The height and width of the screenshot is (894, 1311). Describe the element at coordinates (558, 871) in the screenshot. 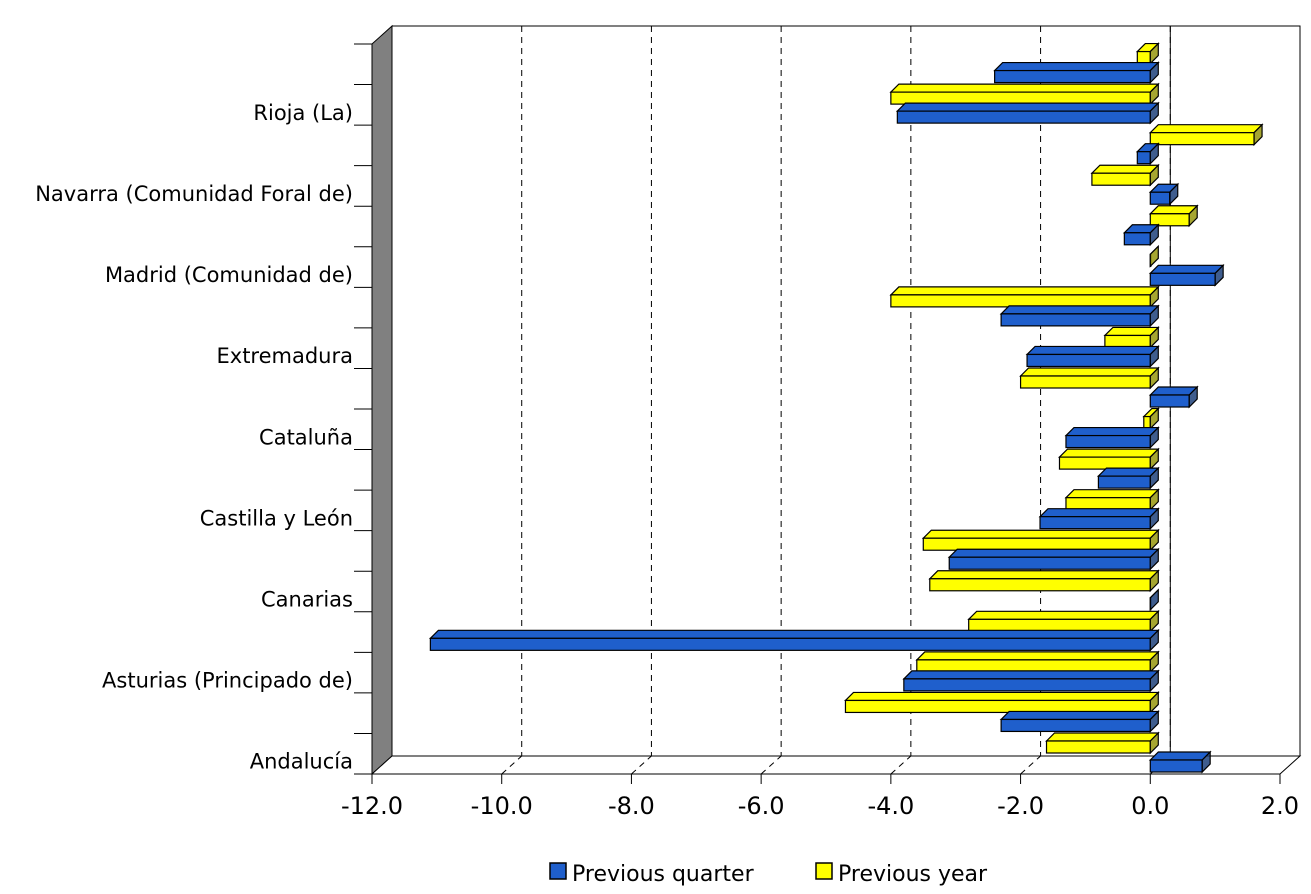

I see `legend-swatch-previous-quarter` at that location.